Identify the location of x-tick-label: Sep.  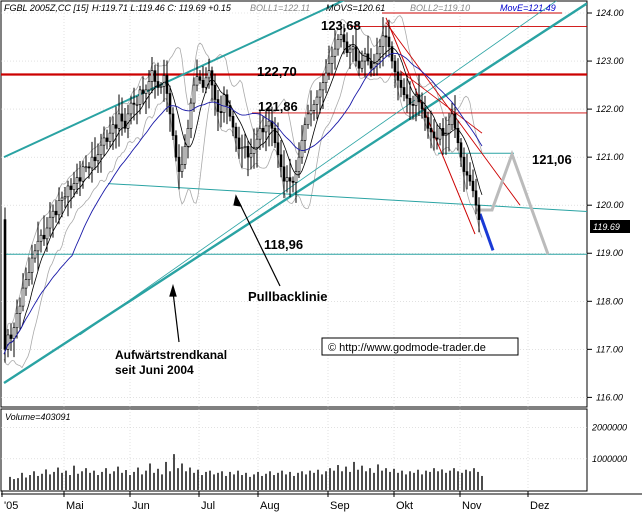
(340, 506).